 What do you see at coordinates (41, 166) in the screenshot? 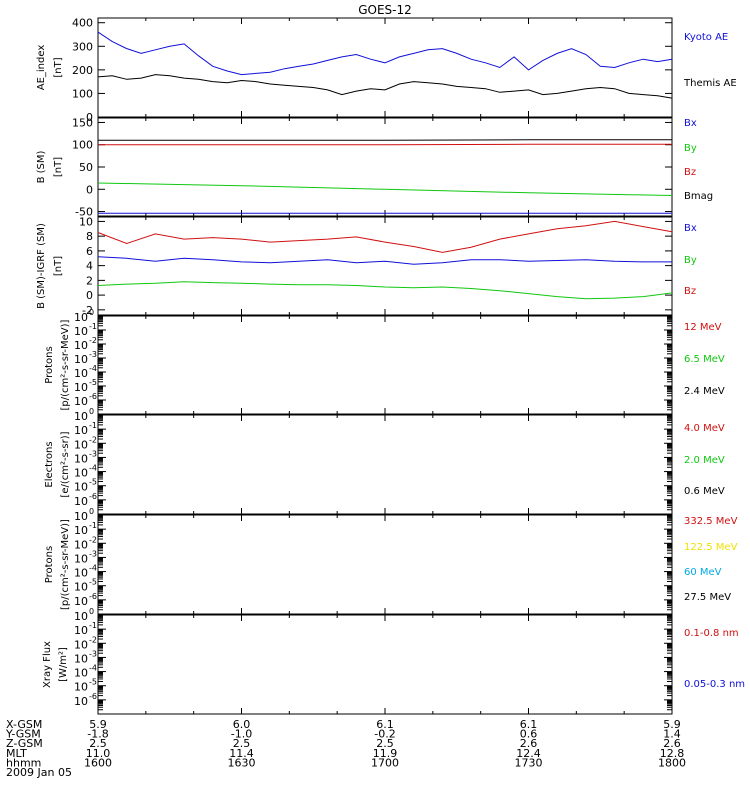
I see `y-axis-label: B (SM)` at bounding box center [41, 166].